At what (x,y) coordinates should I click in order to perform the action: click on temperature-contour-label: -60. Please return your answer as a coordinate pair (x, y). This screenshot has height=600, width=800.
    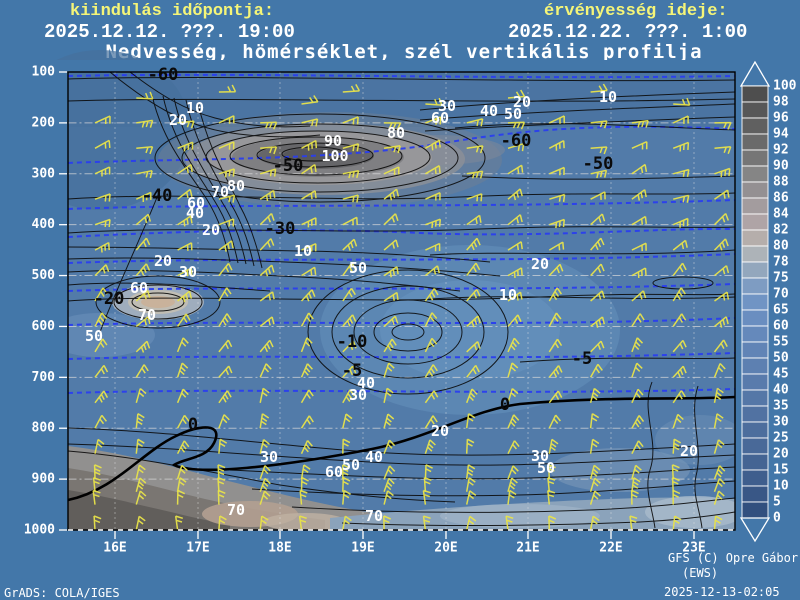
    Looking at the image, I should click on (516, 141).